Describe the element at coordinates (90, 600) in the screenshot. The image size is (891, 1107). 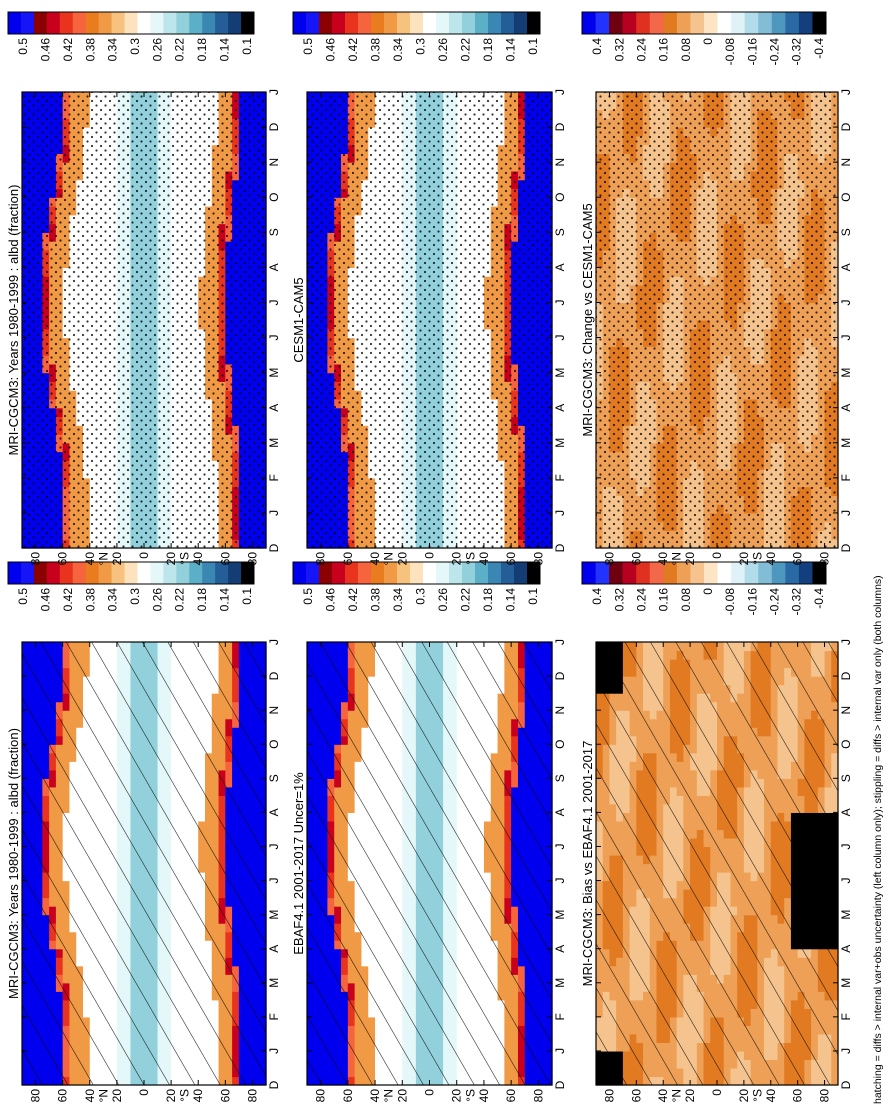
I see `colorbar-label: 0.38` at that location.